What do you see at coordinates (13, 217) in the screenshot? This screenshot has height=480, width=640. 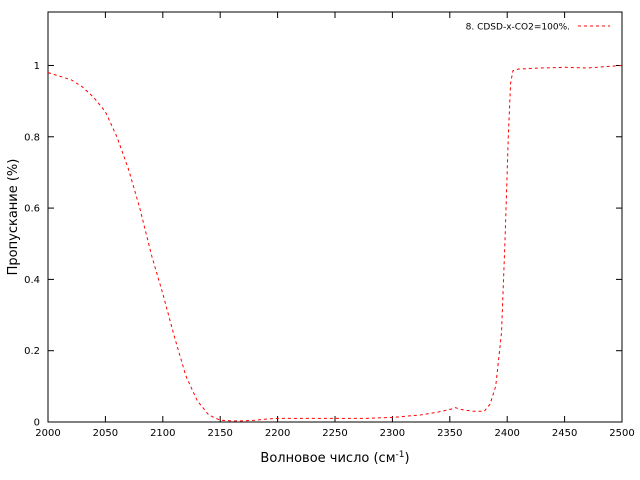 I see `y-axis-title: Пропускание (%)` at bounding box center [13, 217].